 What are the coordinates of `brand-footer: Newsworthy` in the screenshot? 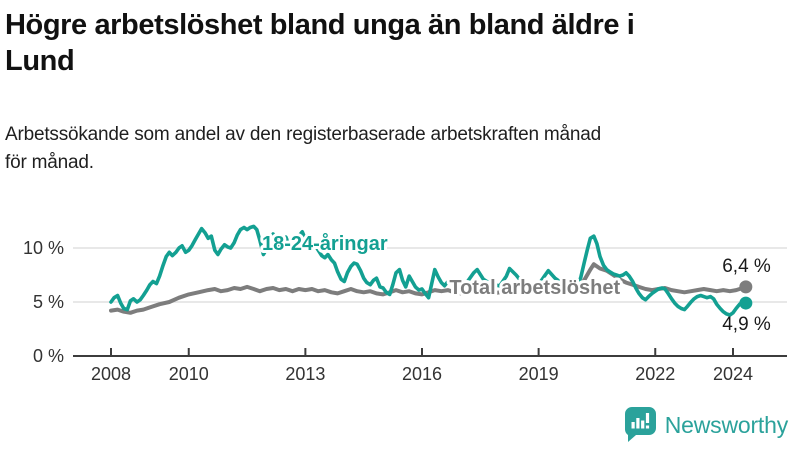 It's located at (706, 425).